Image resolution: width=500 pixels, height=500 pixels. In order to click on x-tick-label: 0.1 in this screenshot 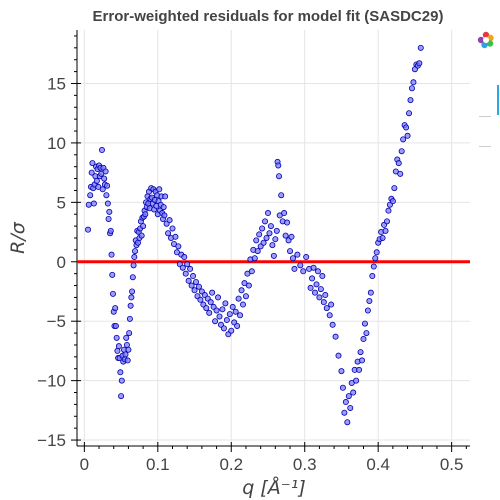, I will do `click(158, 464)`.